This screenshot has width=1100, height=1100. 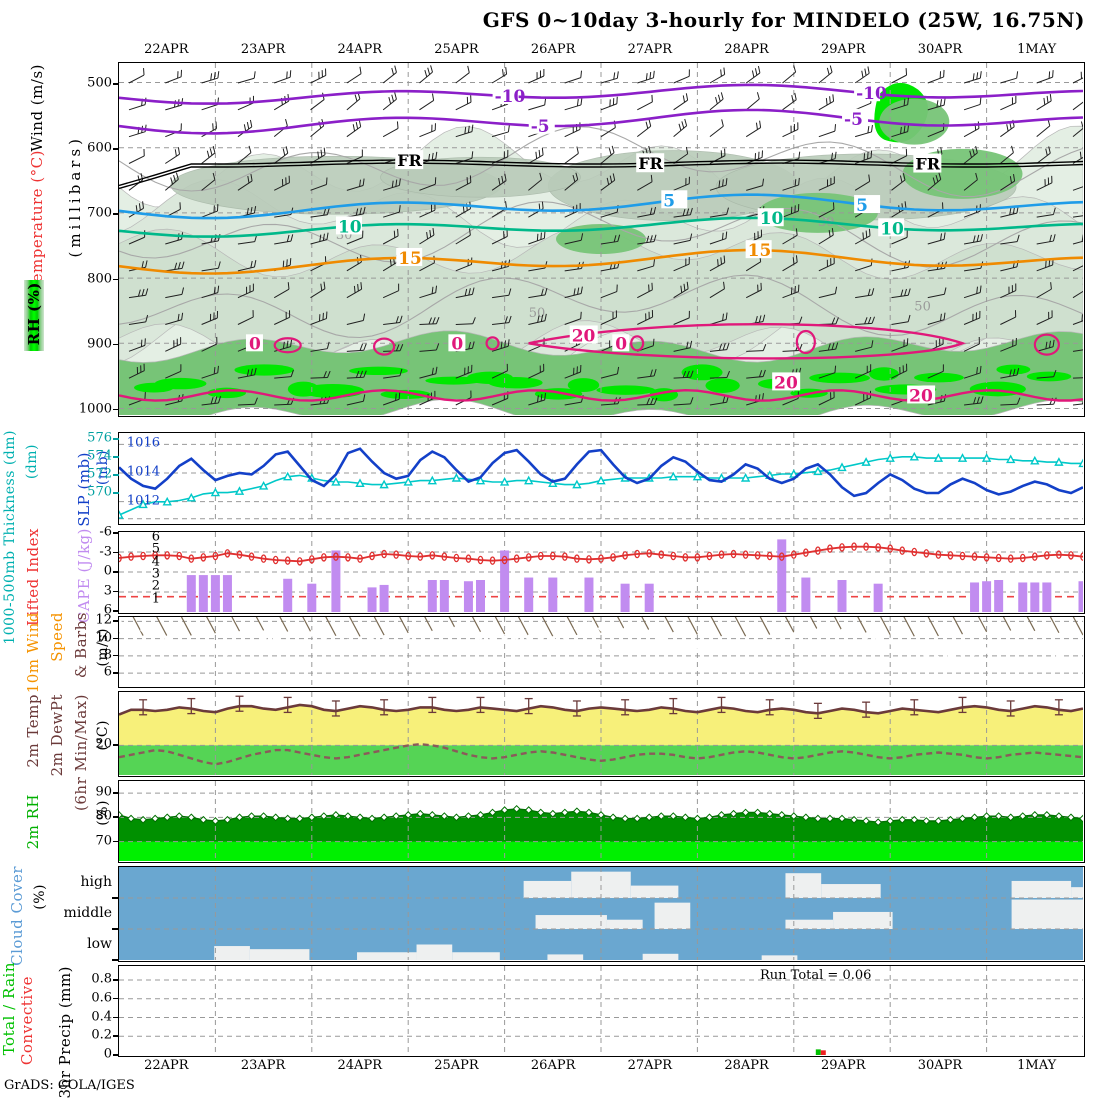 I want to click on y-tick-label: 600, so click(x=99, y=148).